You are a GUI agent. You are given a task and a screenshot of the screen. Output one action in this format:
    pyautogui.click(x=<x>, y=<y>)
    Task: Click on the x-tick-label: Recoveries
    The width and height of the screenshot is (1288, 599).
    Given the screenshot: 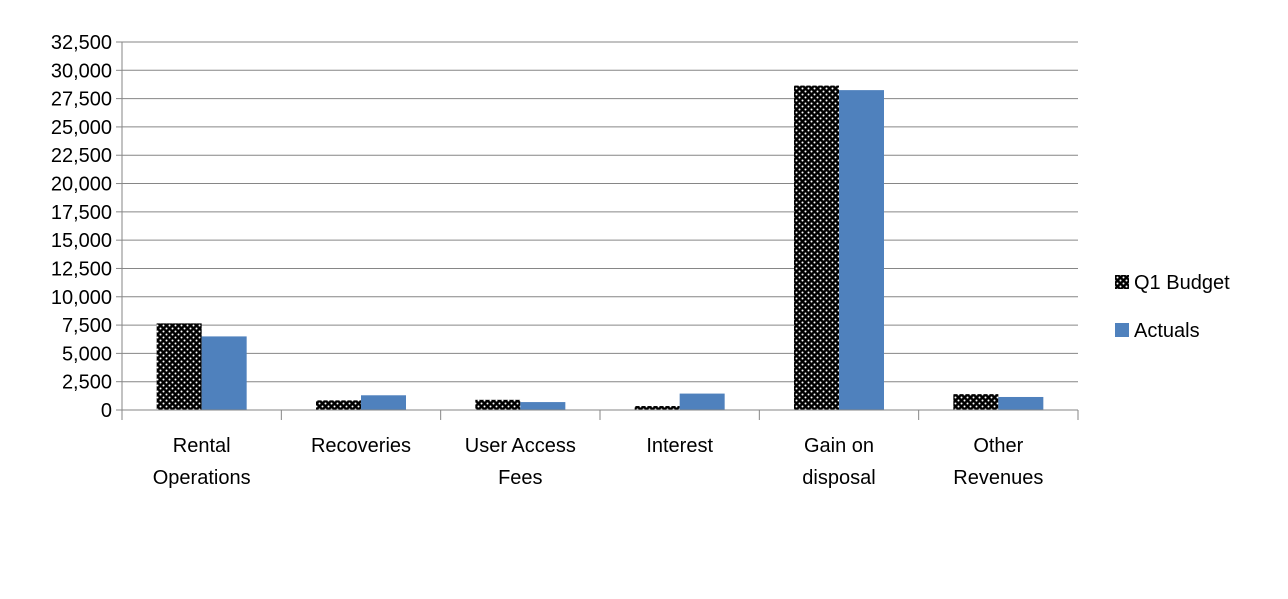 What is the action you would take?
    pyautogui.click(x=361, y=446)
    